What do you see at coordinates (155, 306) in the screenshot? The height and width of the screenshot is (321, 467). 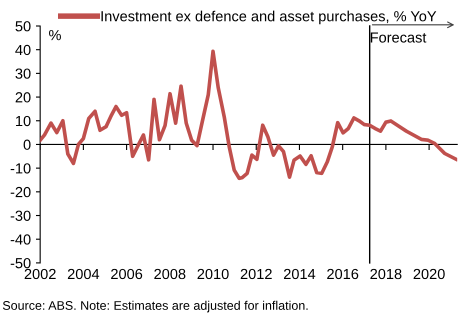 I see `source-note: Source: ABS. Note: Estimates are adjusted for inflation.` at bounding box center [155, 306].